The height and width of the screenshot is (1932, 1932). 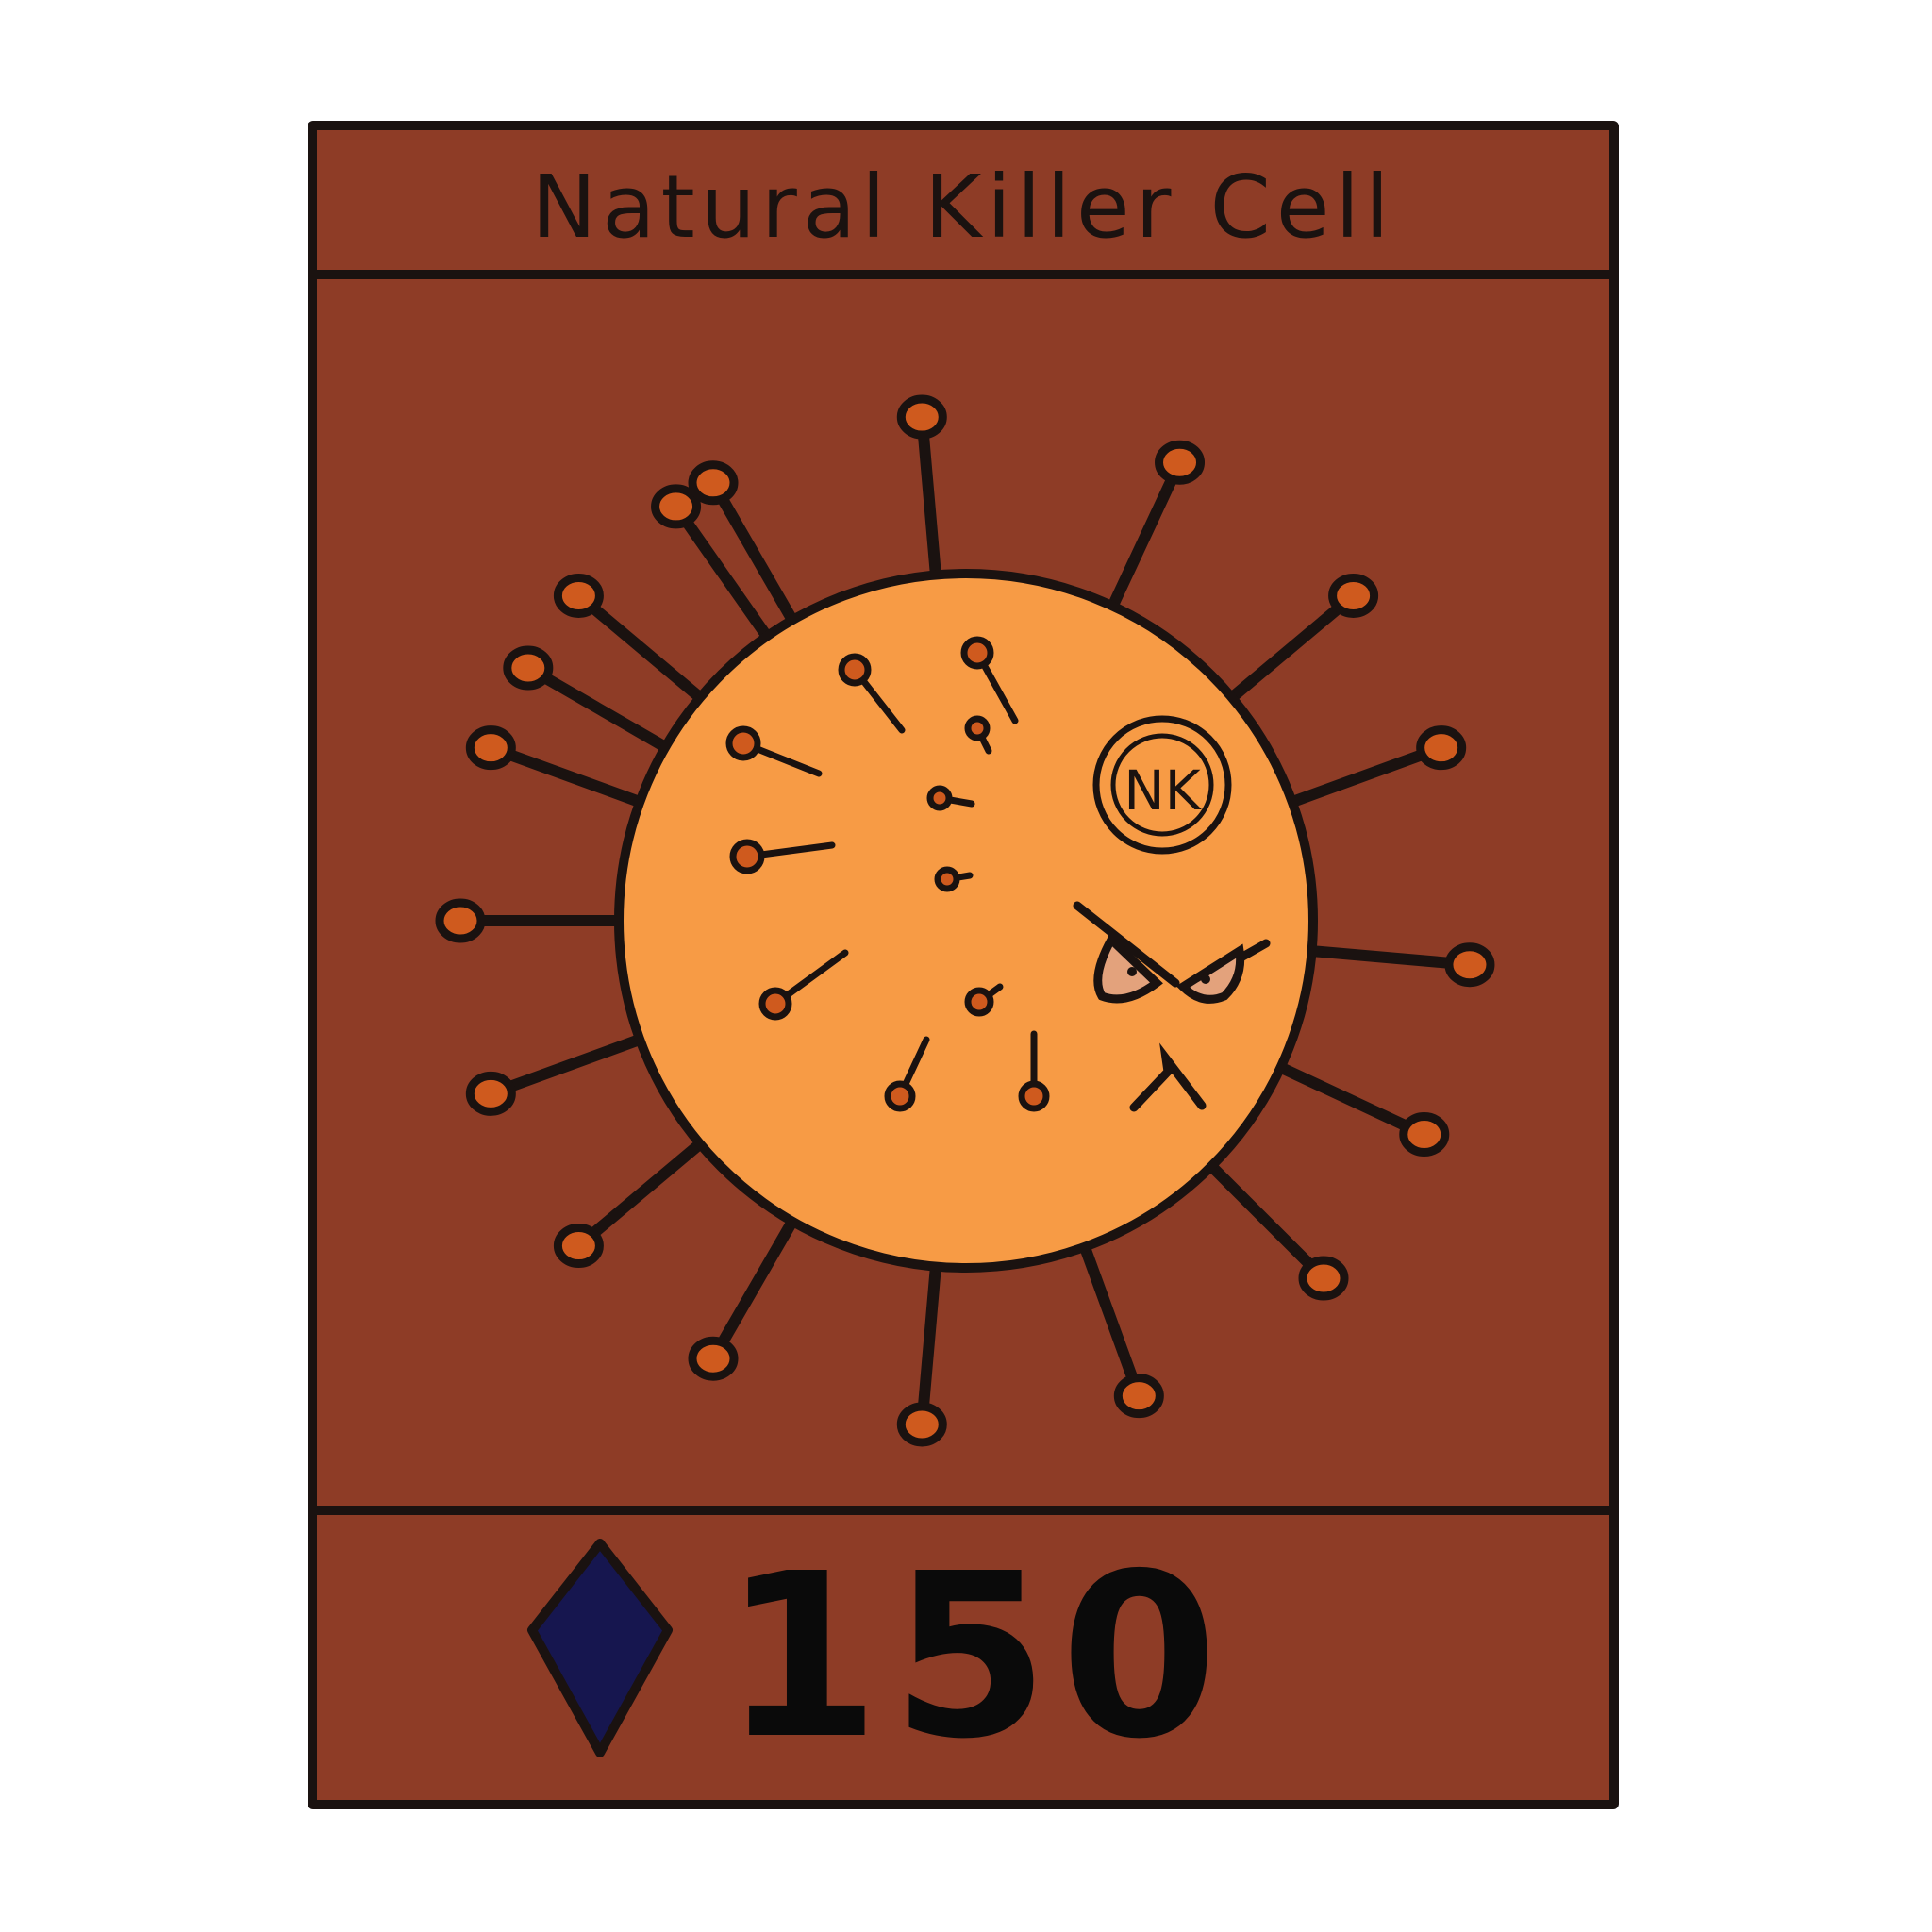 I want to click on right-eye, so click(x=1210, y=974).